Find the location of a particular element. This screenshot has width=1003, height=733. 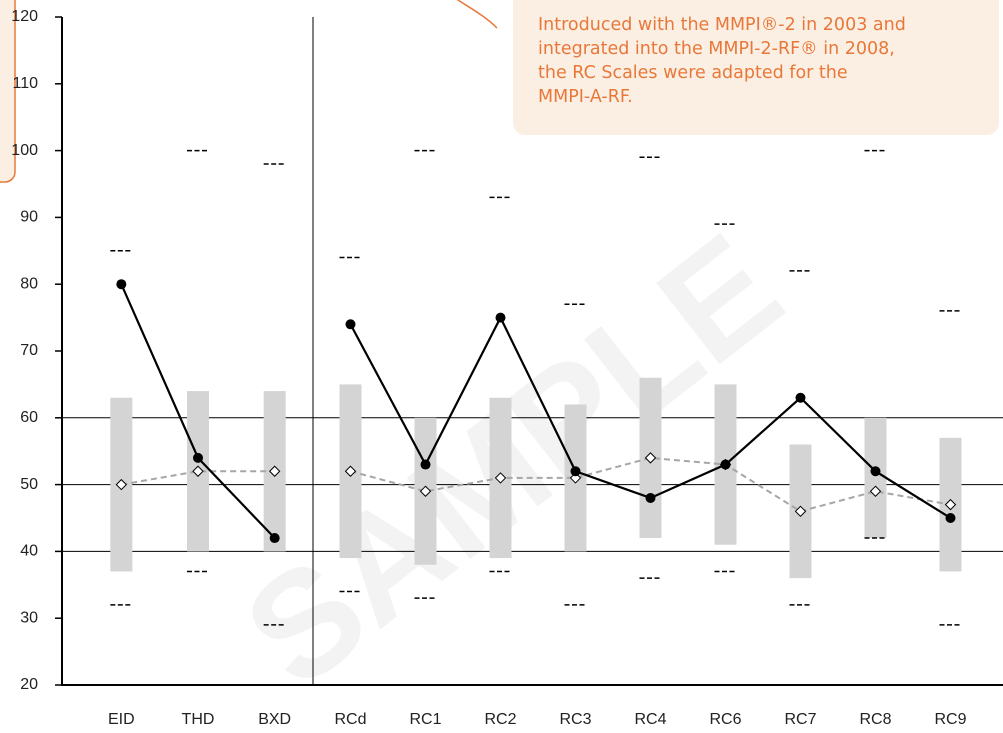

y-tick-label: 30 is located at coordinates (29, 617).